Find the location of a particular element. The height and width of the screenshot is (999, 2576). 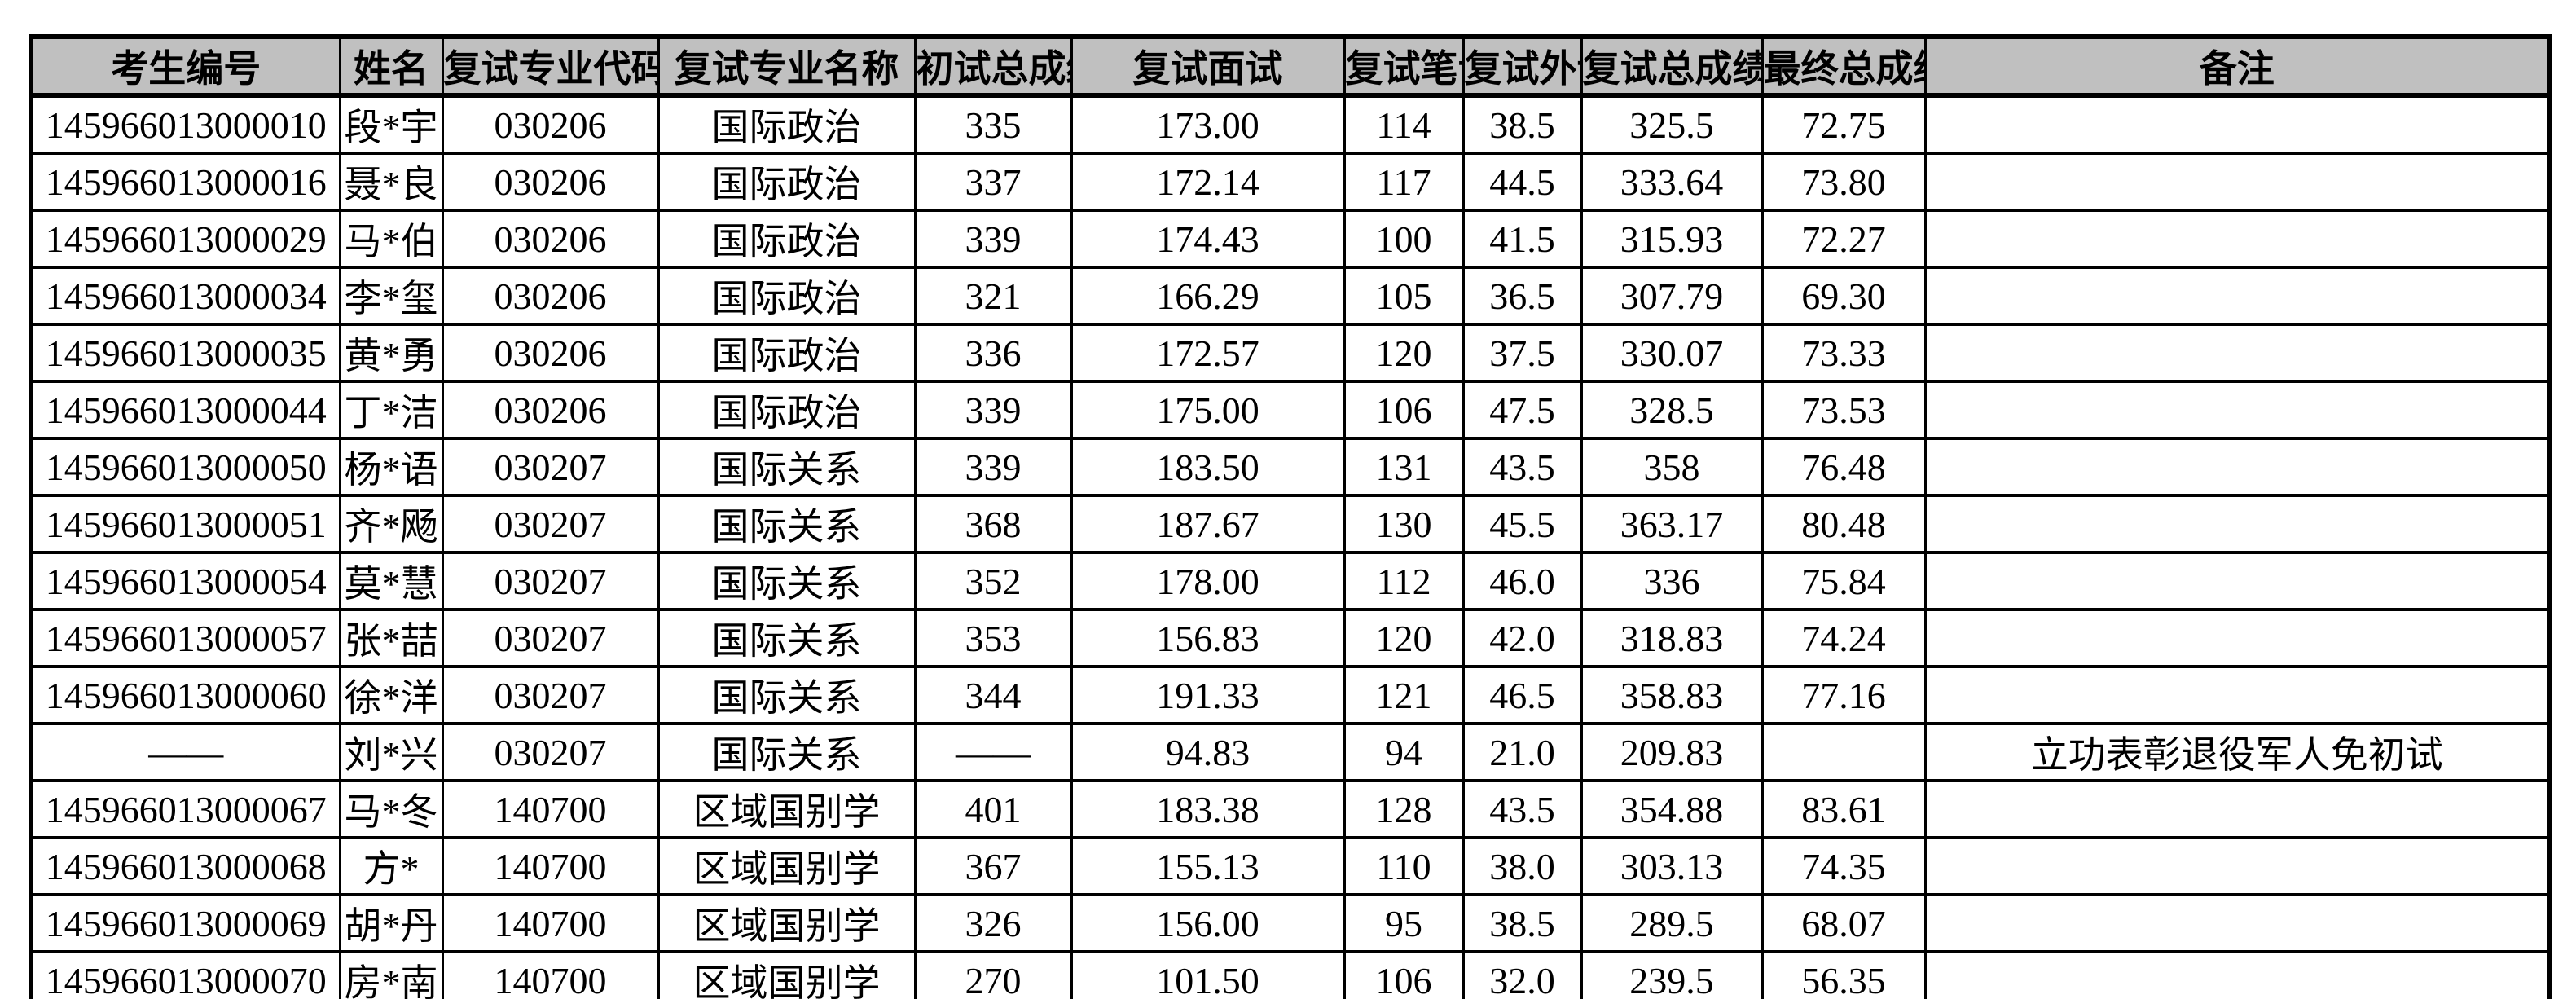

cell-retest_foreign_language: 38.5 is located at coordinates (1522, 125).